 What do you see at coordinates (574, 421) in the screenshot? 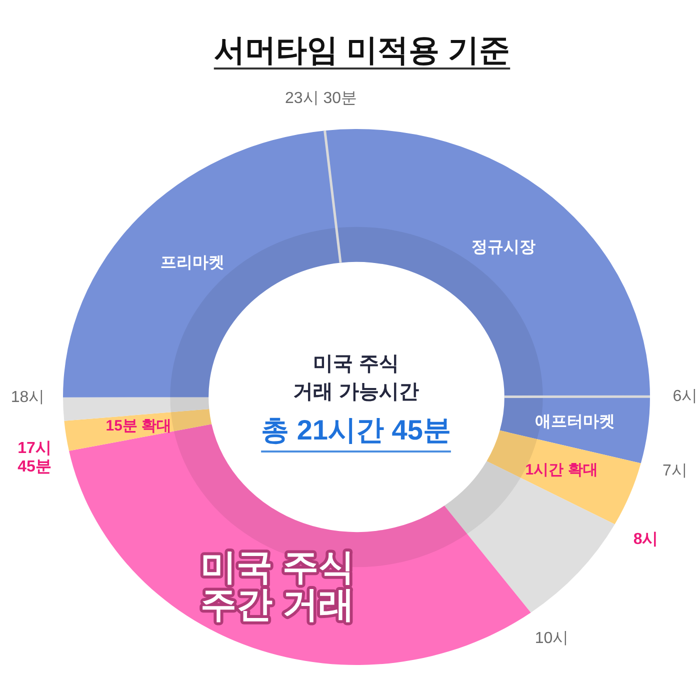
I see `slice-label: 애프터마켓` at bounding box center [574, 421].